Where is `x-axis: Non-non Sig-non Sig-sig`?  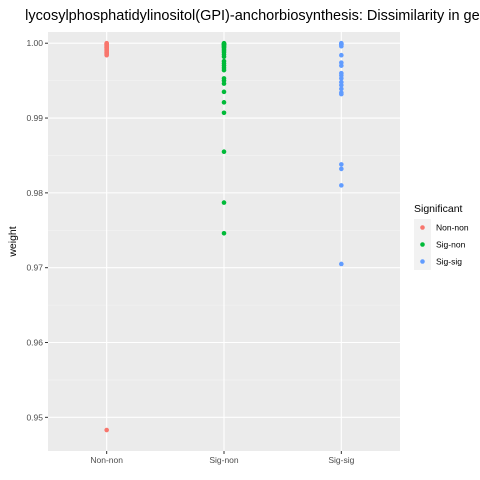 x-axis: Non-non Sig-non Sig-sig is located at coordinates (222, 458).